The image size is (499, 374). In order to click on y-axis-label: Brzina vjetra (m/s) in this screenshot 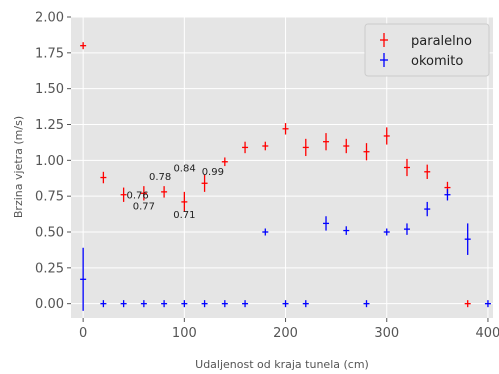, I will do `click(18, 167)`.